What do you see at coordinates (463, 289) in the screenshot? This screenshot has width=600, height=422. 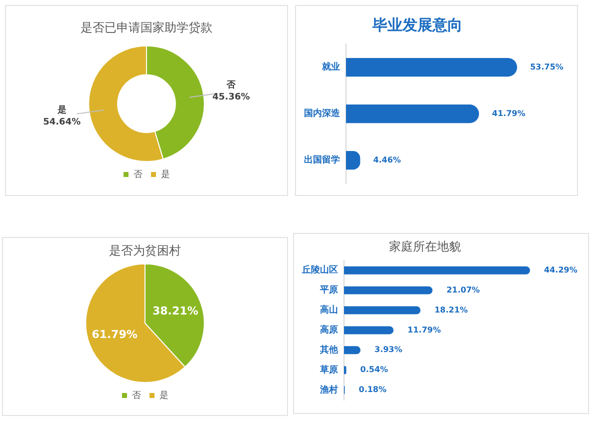 I see `data-label: 21.07%` at bounding box center [463, 289].